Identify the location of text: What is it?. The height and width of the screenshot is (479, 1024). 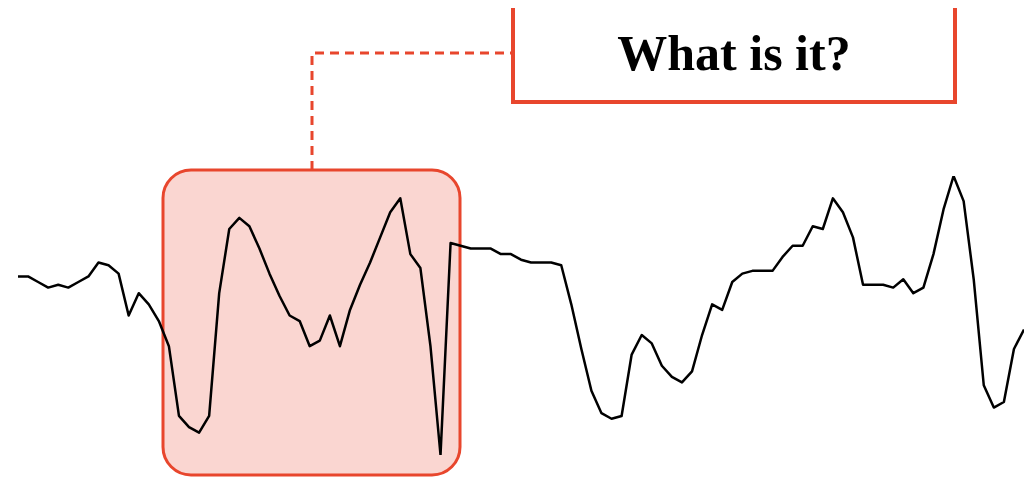
(734, 53).